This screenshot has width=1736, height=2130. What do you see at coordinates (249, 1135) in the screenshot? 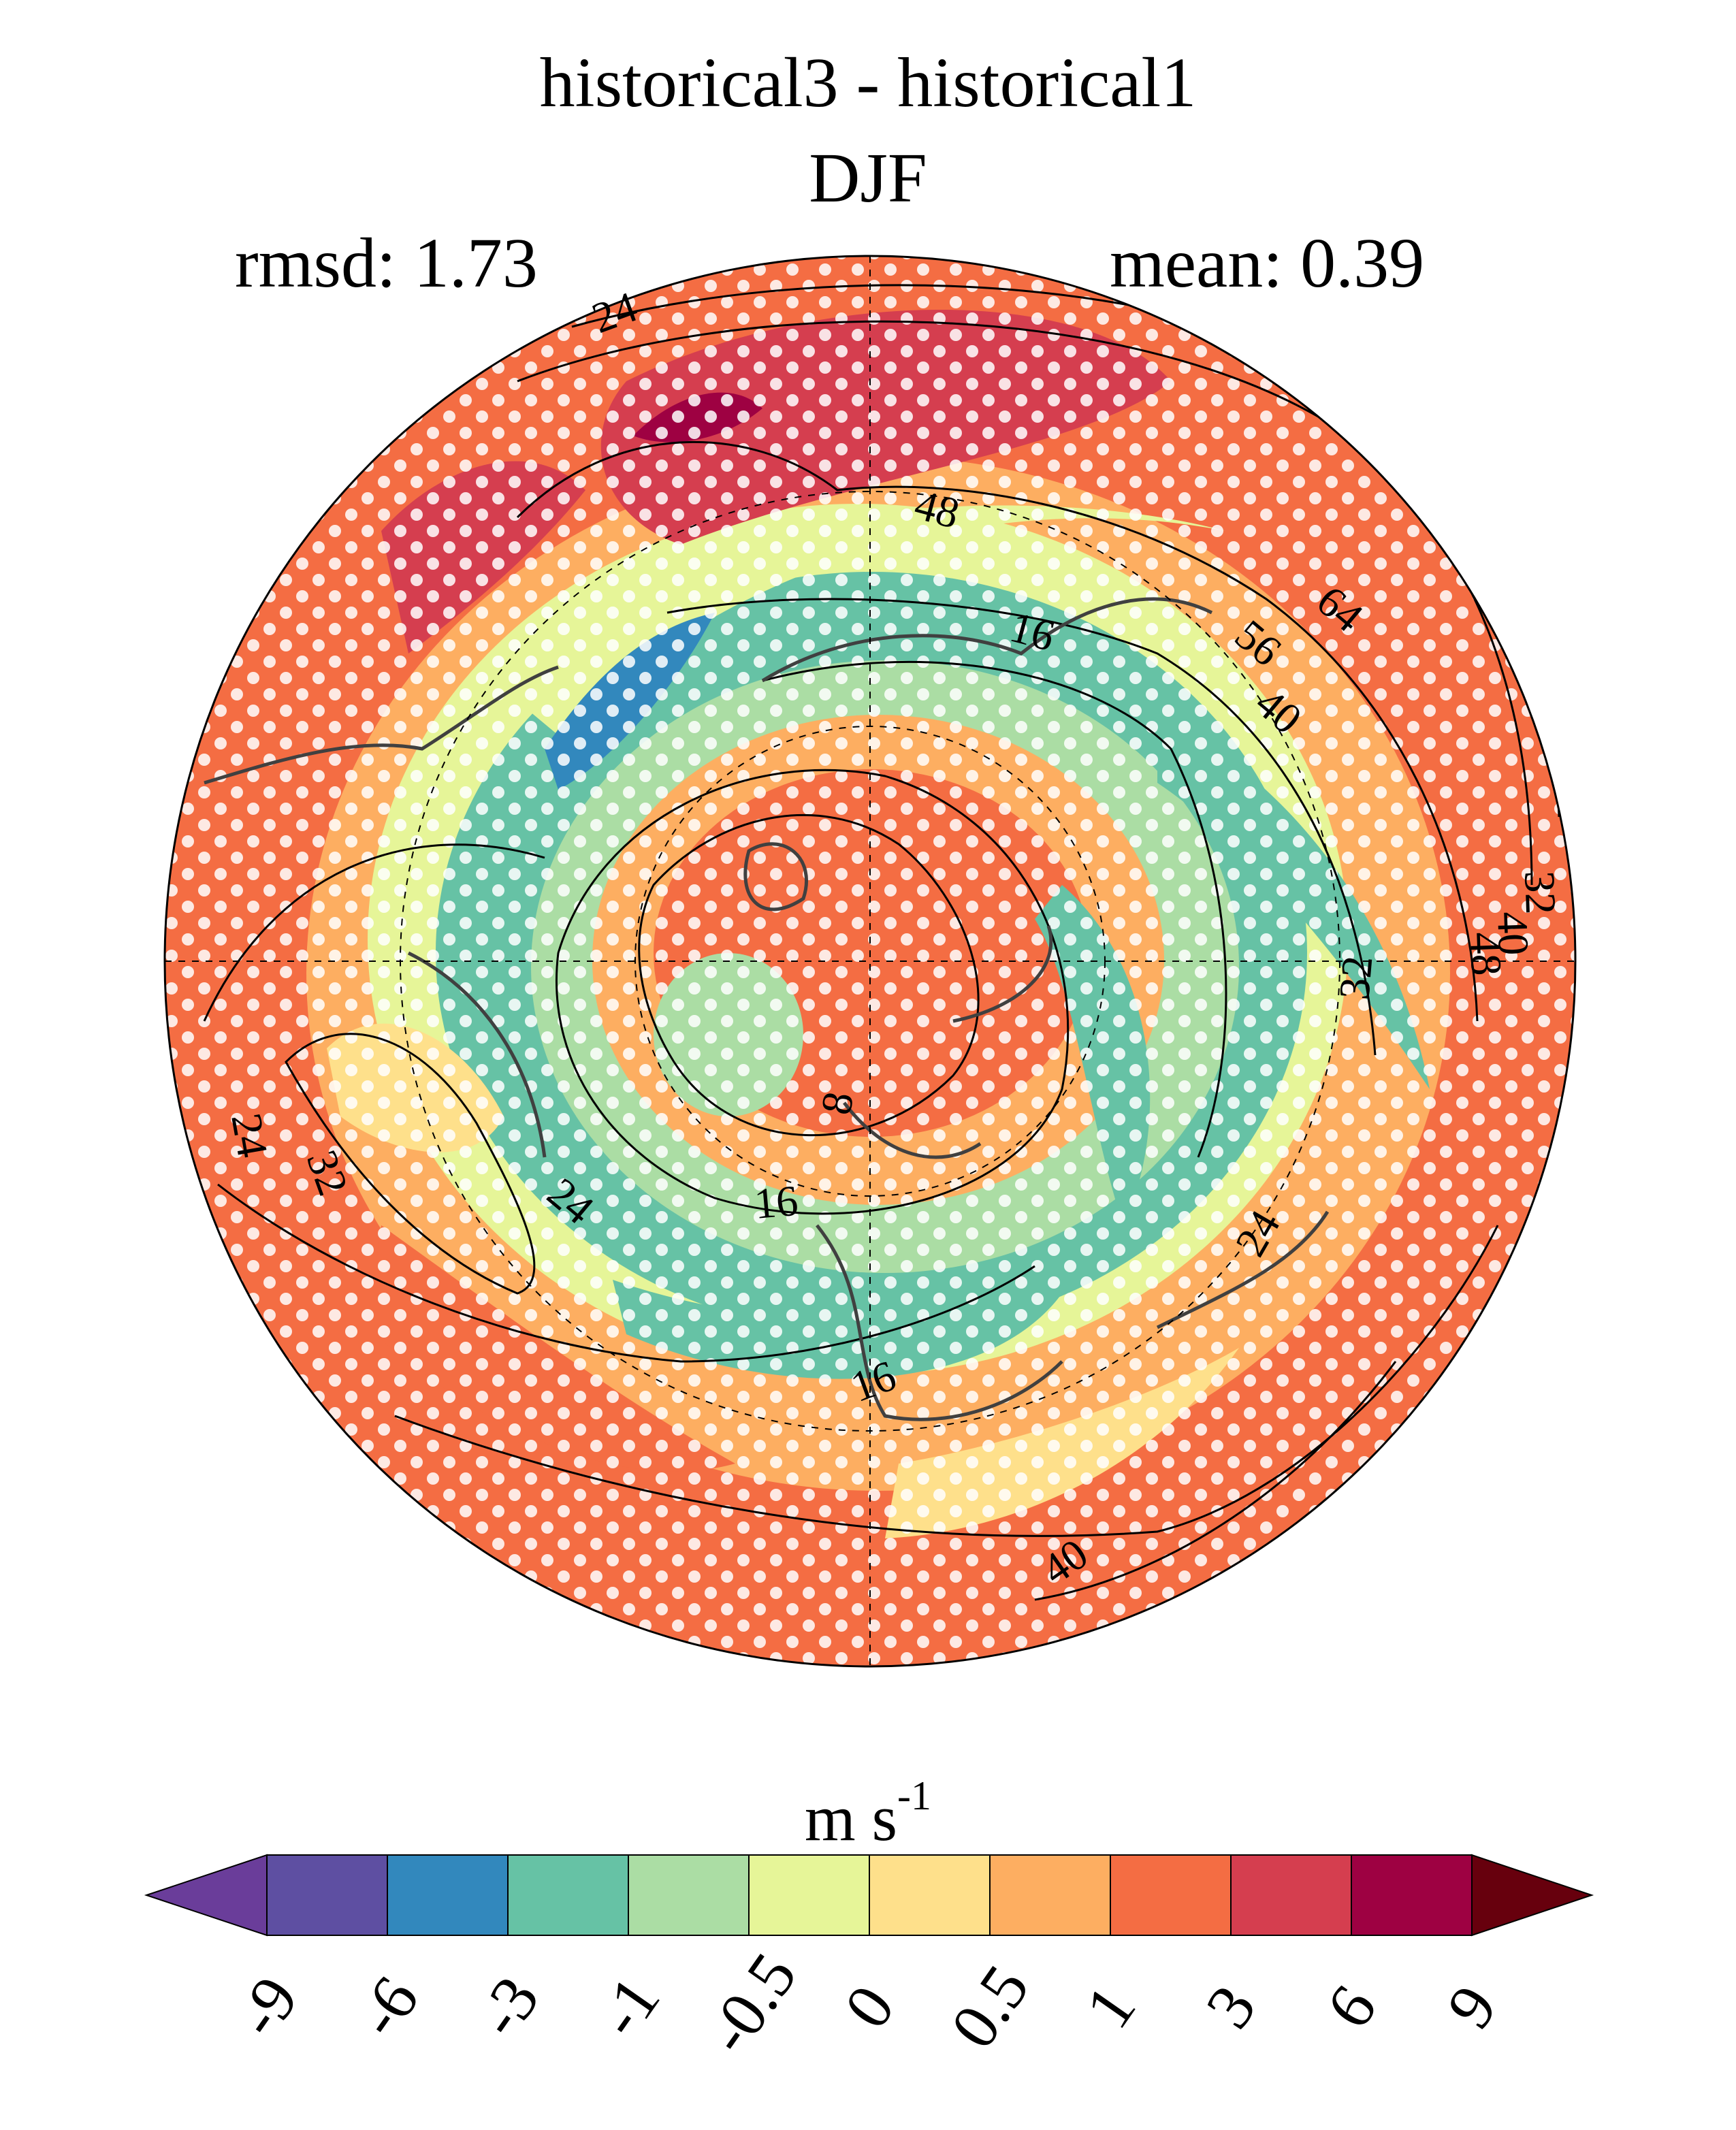
I see `contour-label: 24` at bounding box center [249, 1135].